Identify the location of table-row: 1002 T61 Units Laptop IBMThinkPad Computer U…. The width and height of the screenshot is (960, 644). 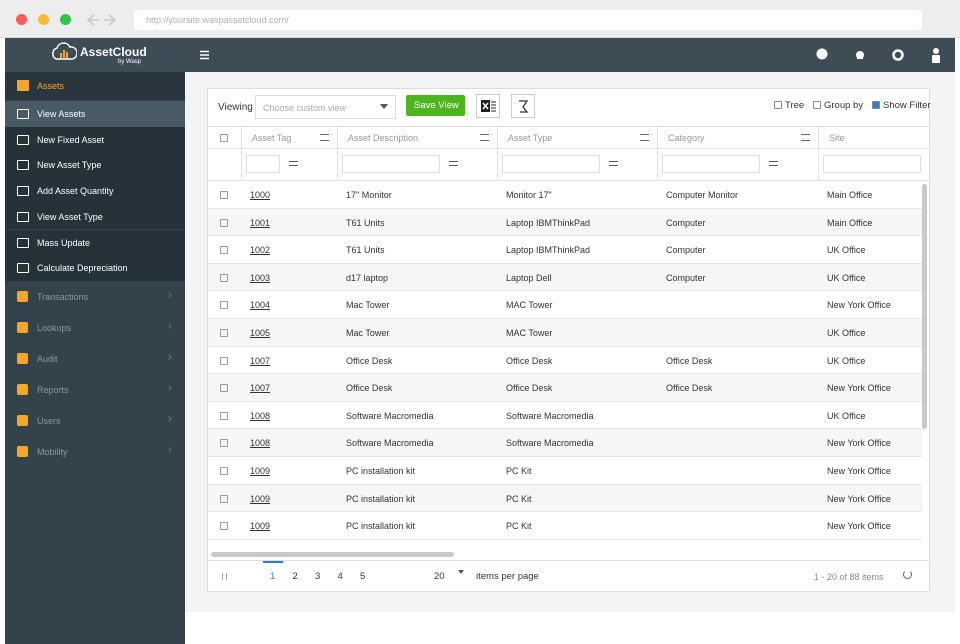
(565, 250).